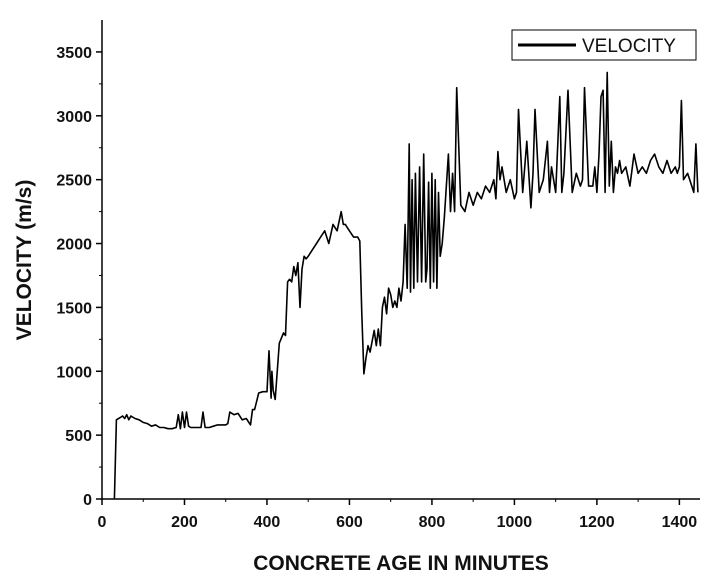 The height and width of the screenshot is (585, 718). Describe the element at coordinates (87, 500) in the screenshot. I see `y-tick-label: 0` at that location.